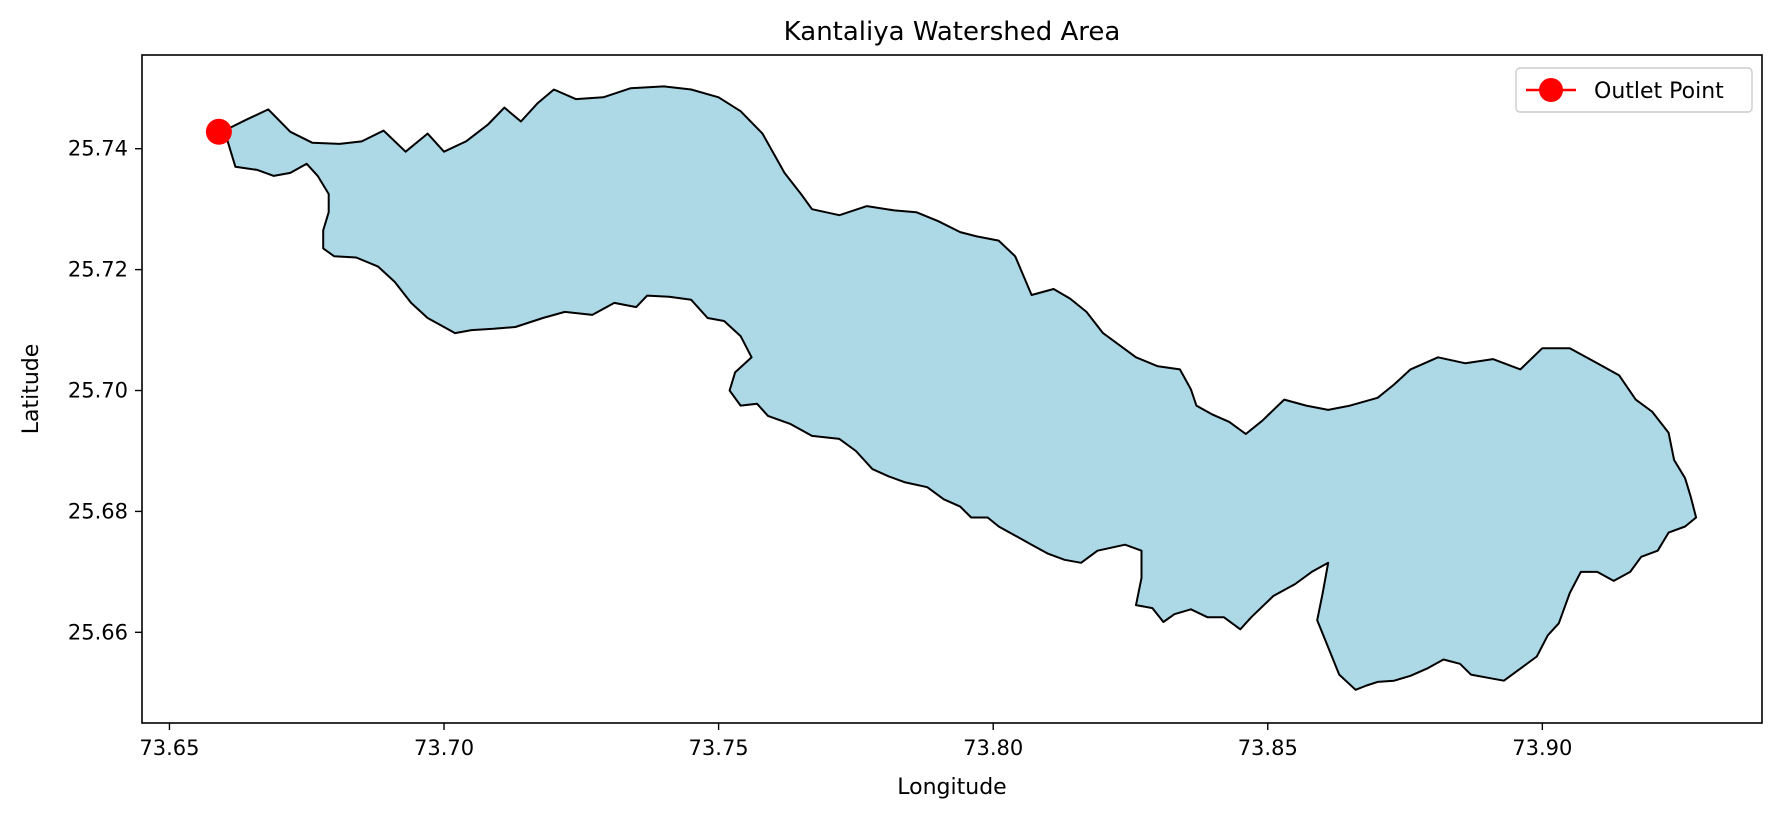 This screenshot has height=822, width=1781. Describe the element at coordinates (952, 32) in the screenshot. I see `chart-title: Kantaliya Watershed Area` at that location.